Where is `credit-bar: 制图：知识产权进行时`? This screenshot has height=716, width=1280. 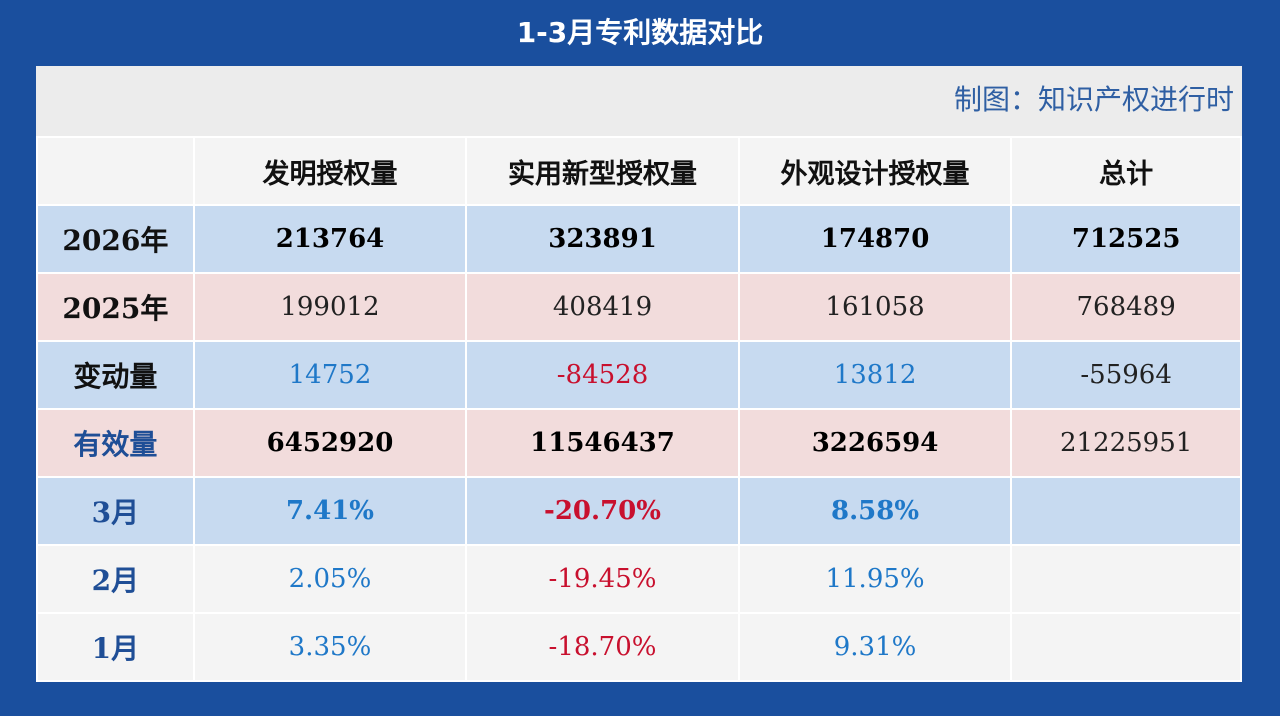
credit-bar: 制图：知识产权进行时 is located at coordinates (639, 101).